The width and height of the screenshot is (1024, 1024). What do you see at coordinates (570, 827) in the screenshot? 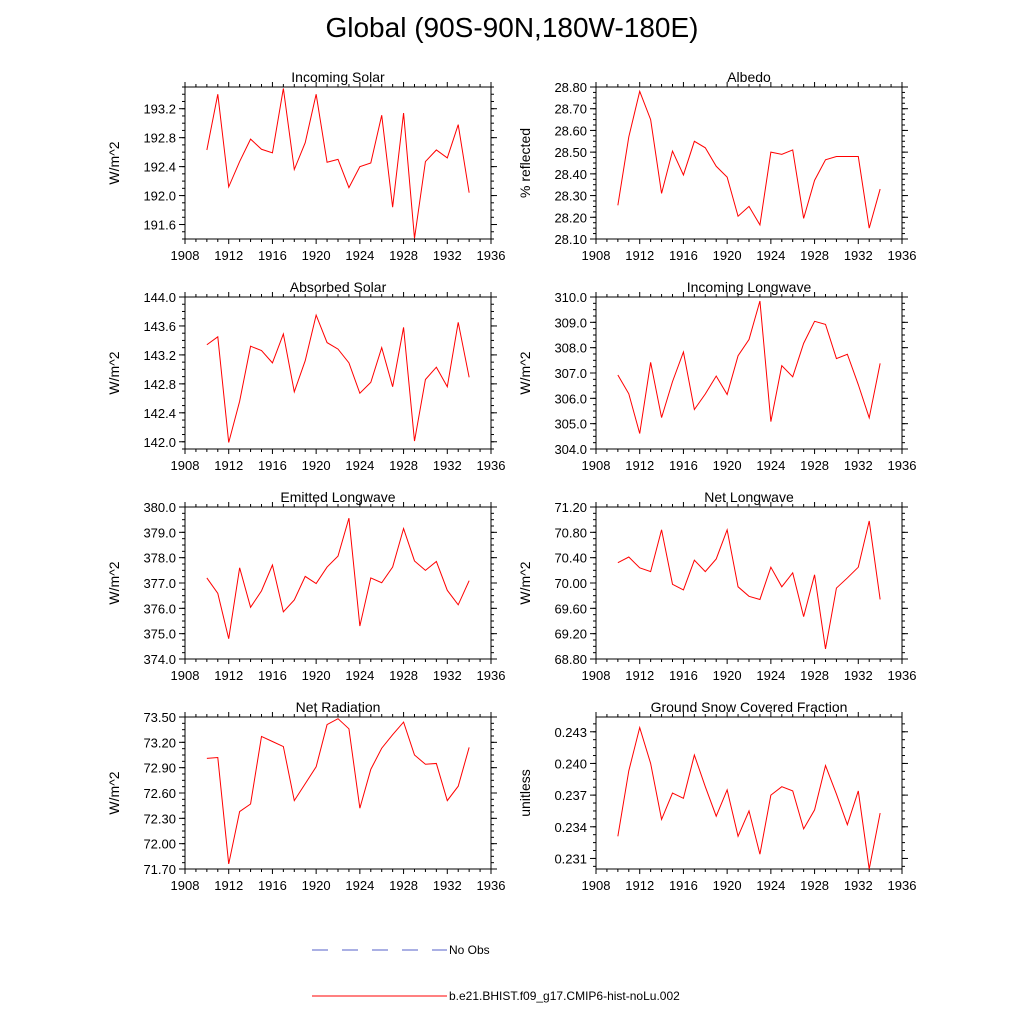
I see `y-tick-label: 0.234` at bounding box center [570, 827].